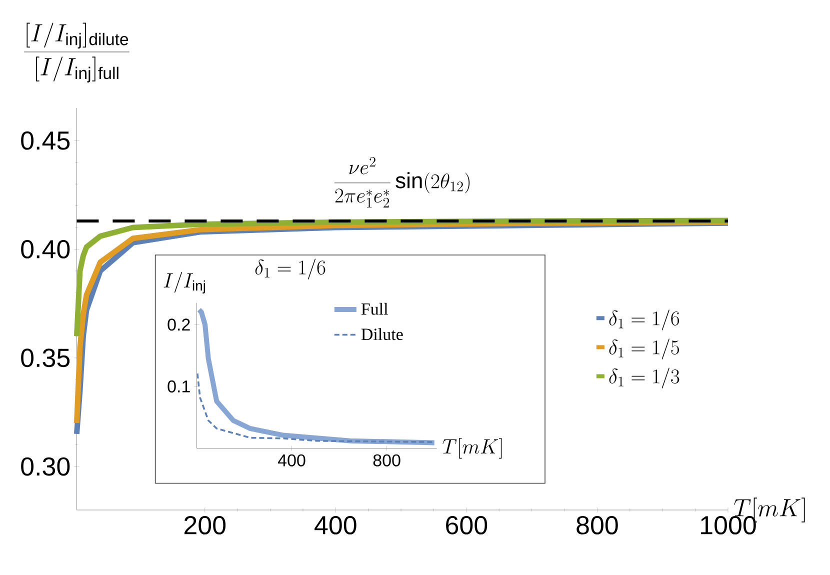 This screenshot has height=575, width=830. Describe the element at coordinates (290, 269) in the screenshot. I see `chart-title: $\delta_1 = 1/6$` at that location.